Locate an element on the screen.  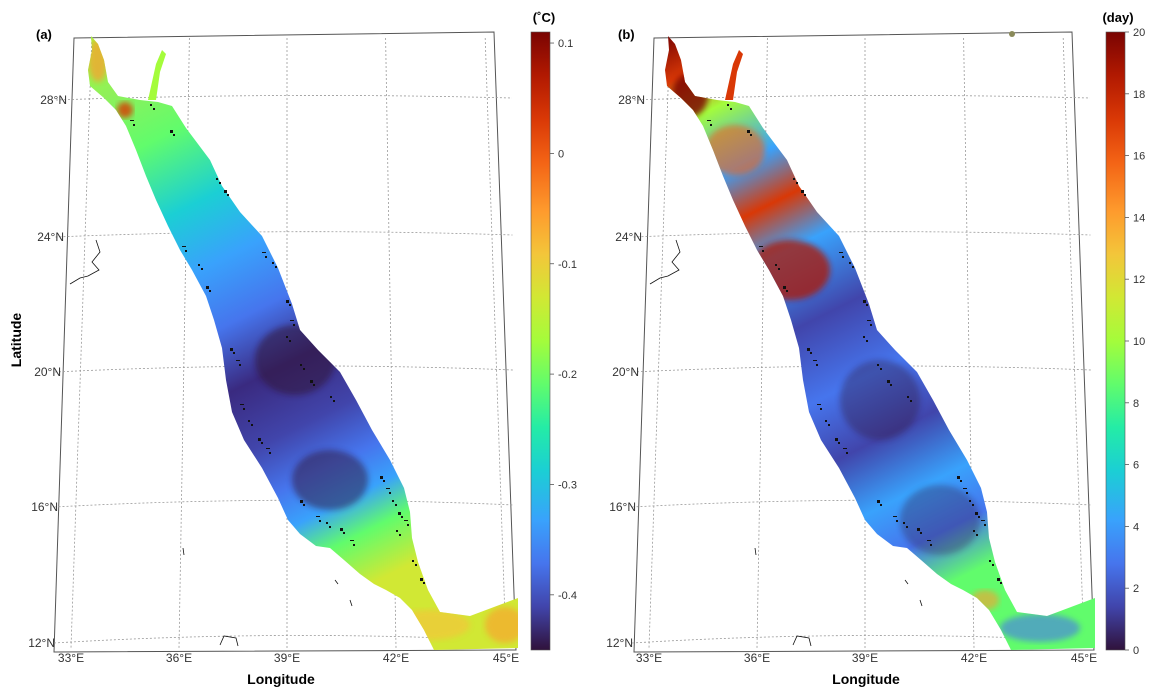
panel-label: (a) is located at coordinates (44, 34).